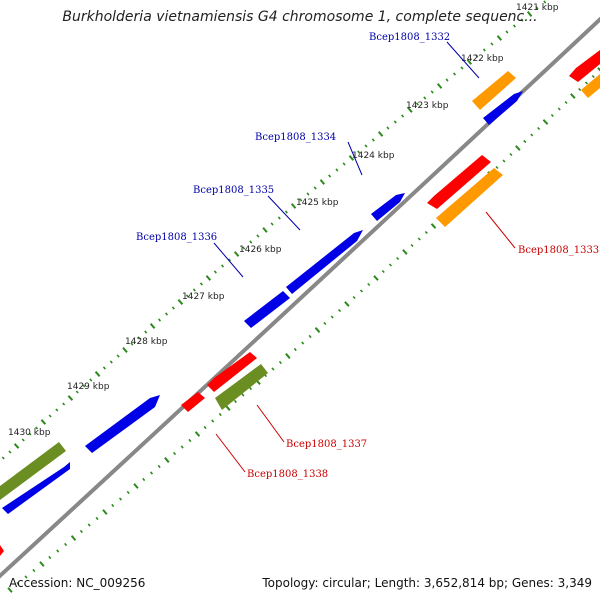 Image resolution: width=600 pixels, height=600 pixels. Describe the element at coordinates (537, 8) in the screenshot. I see `ruler-label: 1421 kbp` at that location.